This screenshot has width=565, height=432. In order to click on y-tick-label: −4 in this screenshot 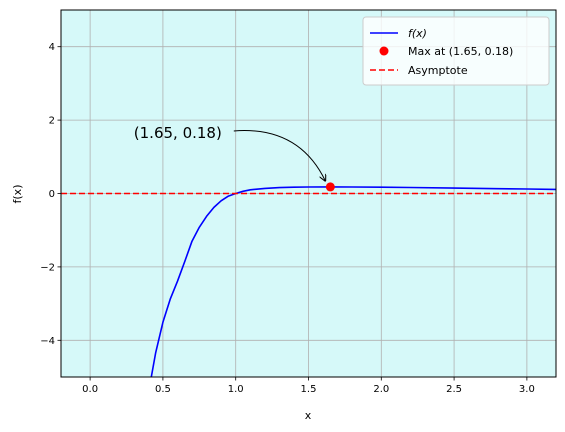, I will do `click(47, 341)`.